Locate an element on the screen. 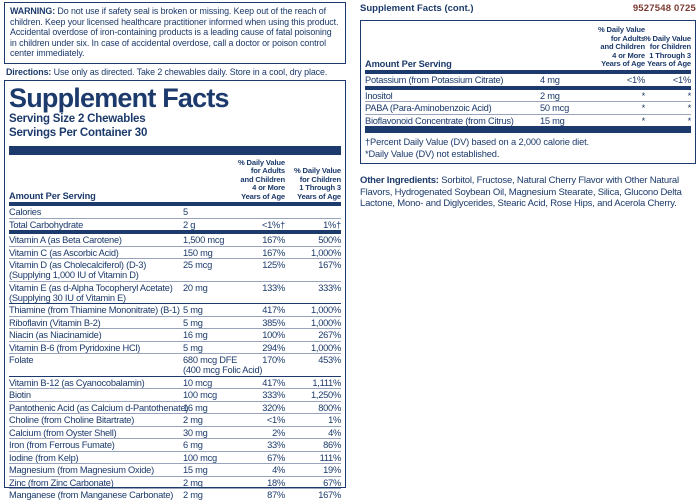 This screenshot has width=700, height=501. cell-dv1: 170% is located at coordinates (273, 360).